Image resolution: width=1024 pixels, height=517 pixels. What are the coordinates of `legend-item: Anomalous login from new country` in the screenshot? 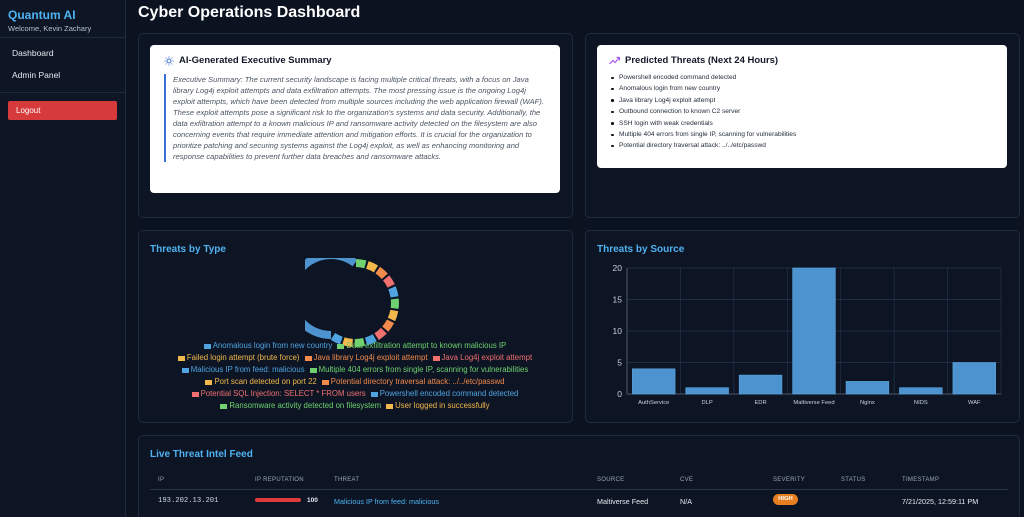 It's located at (267, 346).